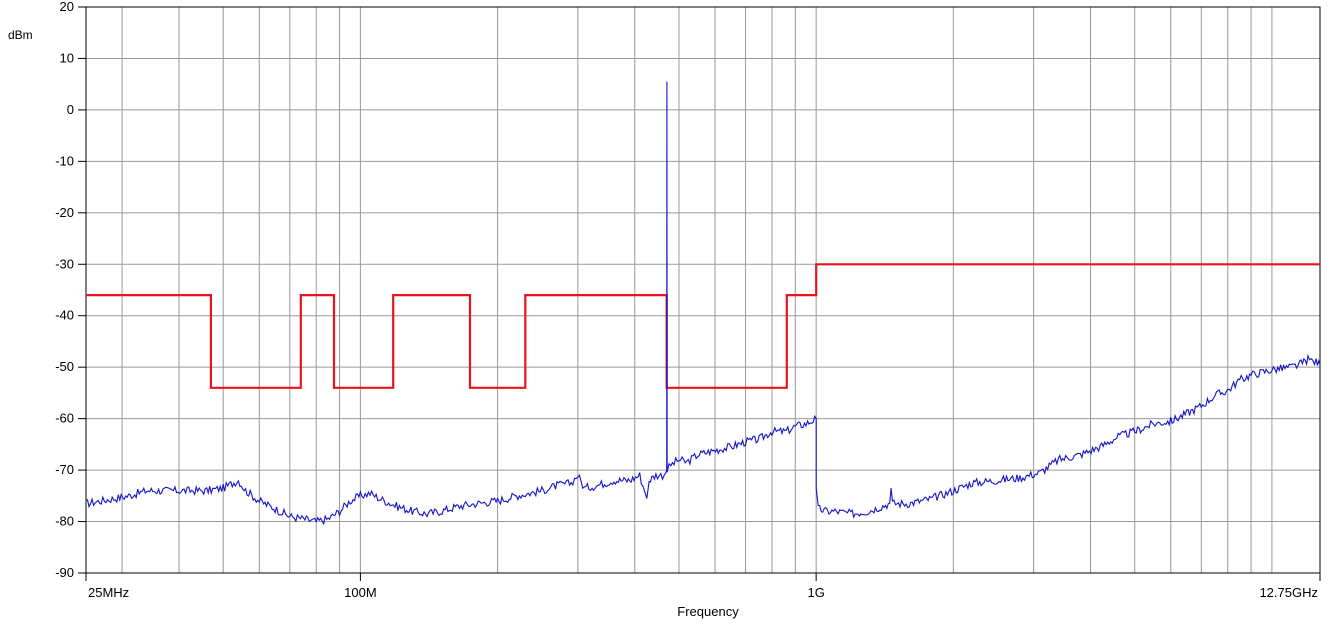  I want to click on y-tick-label: -90, so click(64, 572).